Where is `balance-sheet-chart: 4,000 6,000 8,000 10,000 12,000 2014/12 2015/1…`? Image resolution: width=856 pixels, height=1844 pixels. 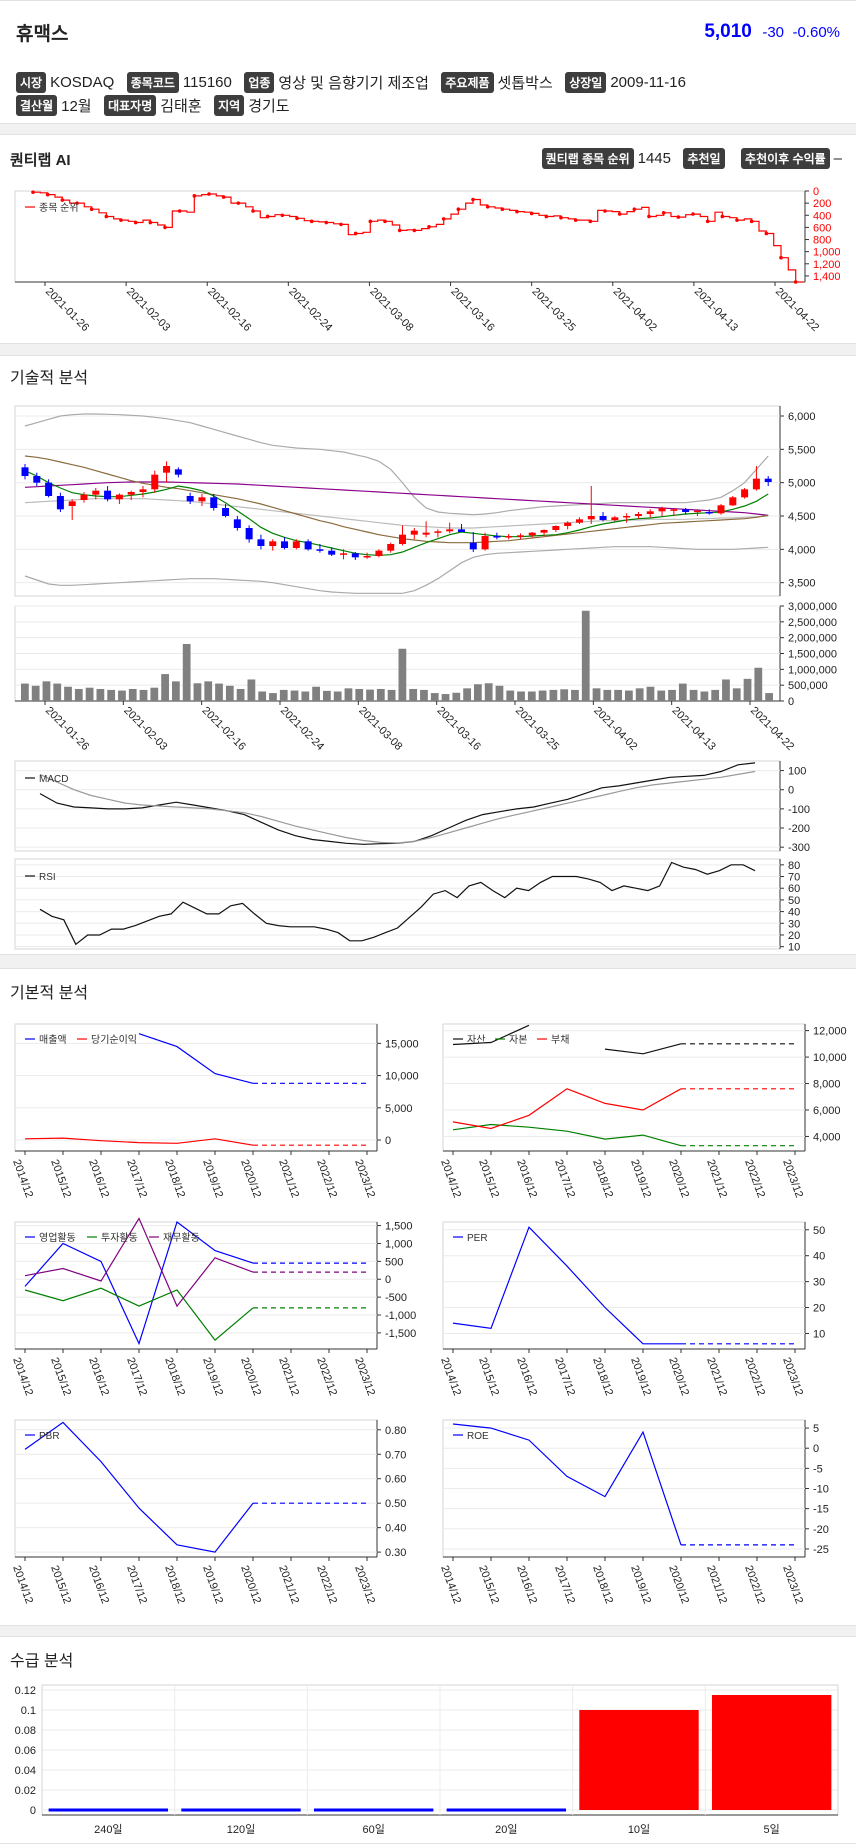 balance-sheet-chart: 4,000 6,000 8,000 10,000 12,000 2014/12 2015/1… is located at coordinates (642, 1111).